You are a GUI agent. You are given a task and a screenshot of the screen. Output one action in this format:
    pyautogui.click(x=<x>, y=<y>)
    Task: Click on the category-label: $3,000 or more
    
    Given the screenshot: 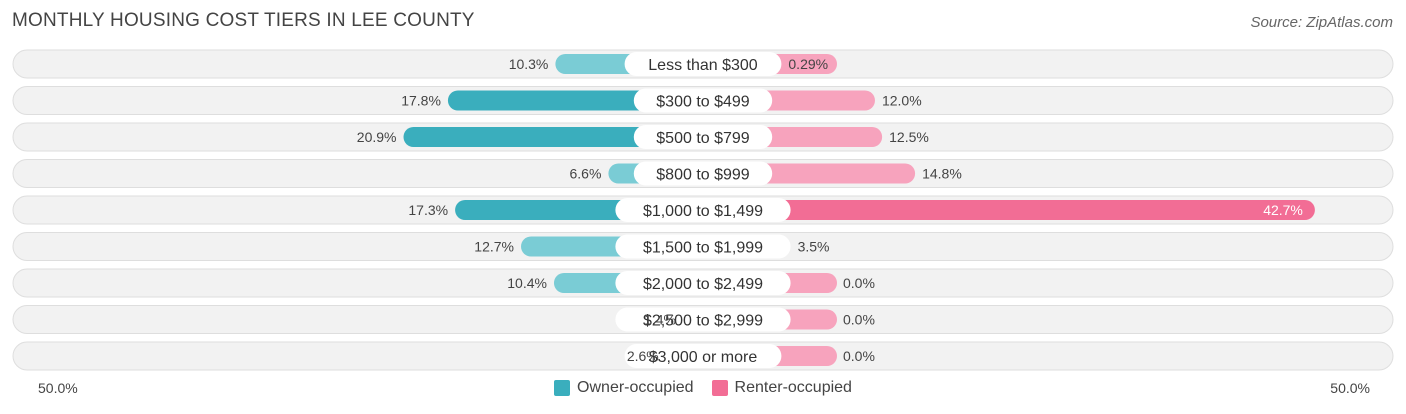 What is the action you would take?
    pyautogui.click(x=703, y=357)
    